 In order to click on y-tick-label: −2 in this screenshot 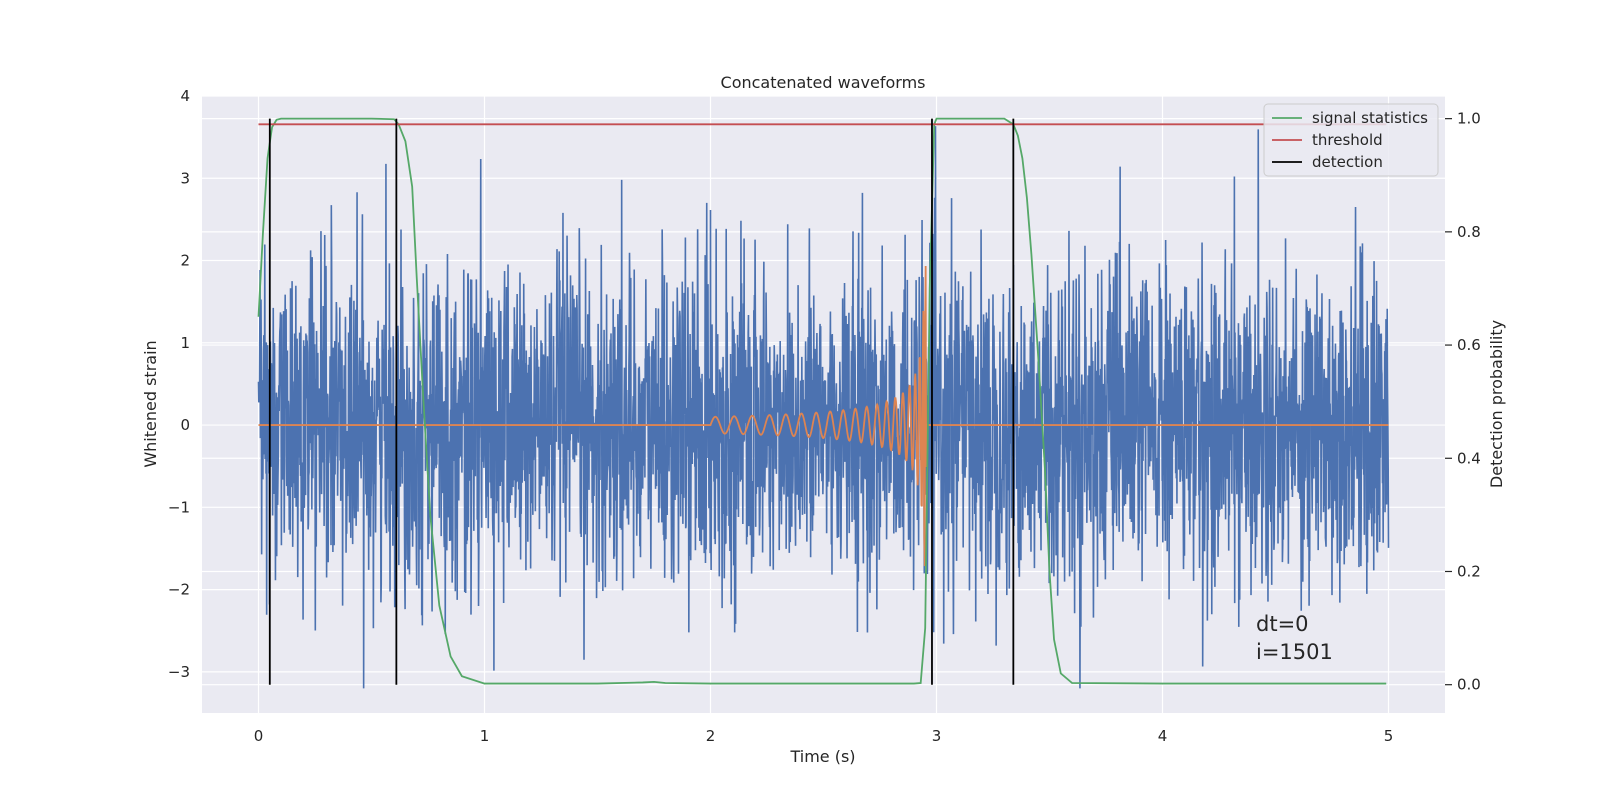, I will do `click(179, 590)`.